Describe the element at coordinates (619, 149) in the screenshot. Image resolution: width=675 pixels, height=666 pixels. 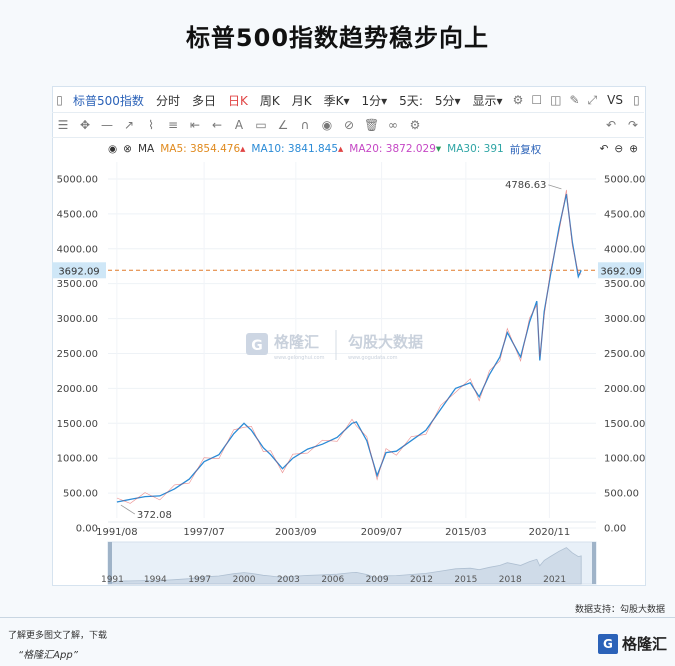
I see `zoom-out-icon: ⊖` at that location.